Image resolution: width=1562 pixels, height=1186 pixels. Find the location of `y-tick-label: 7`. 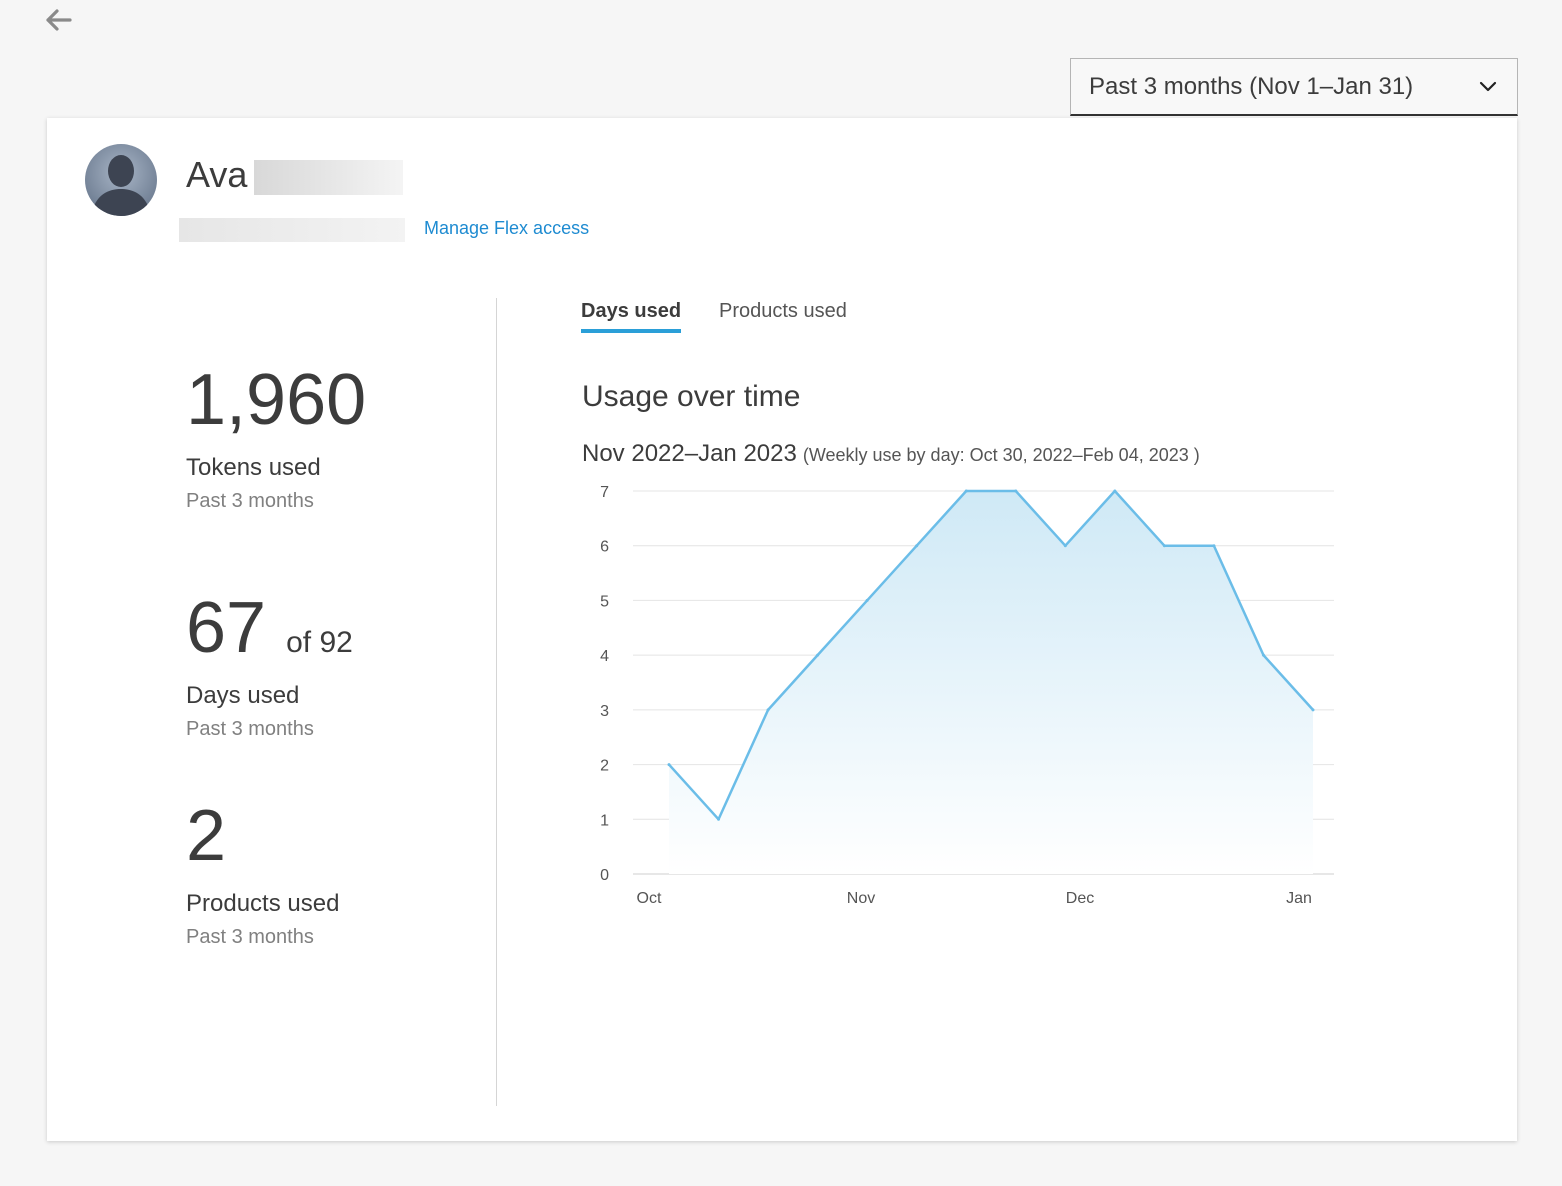

y-tick-label: 7 is located at coordinates (604, 492).